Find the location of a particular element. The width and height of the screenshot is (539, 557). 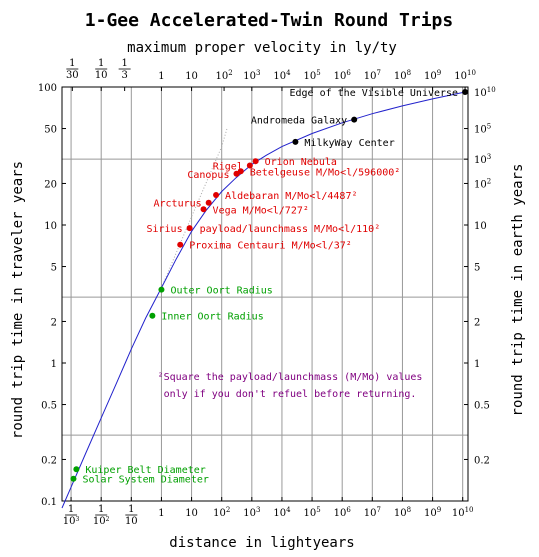

x-tick-label: 108 is located at coordinates (402, 512).